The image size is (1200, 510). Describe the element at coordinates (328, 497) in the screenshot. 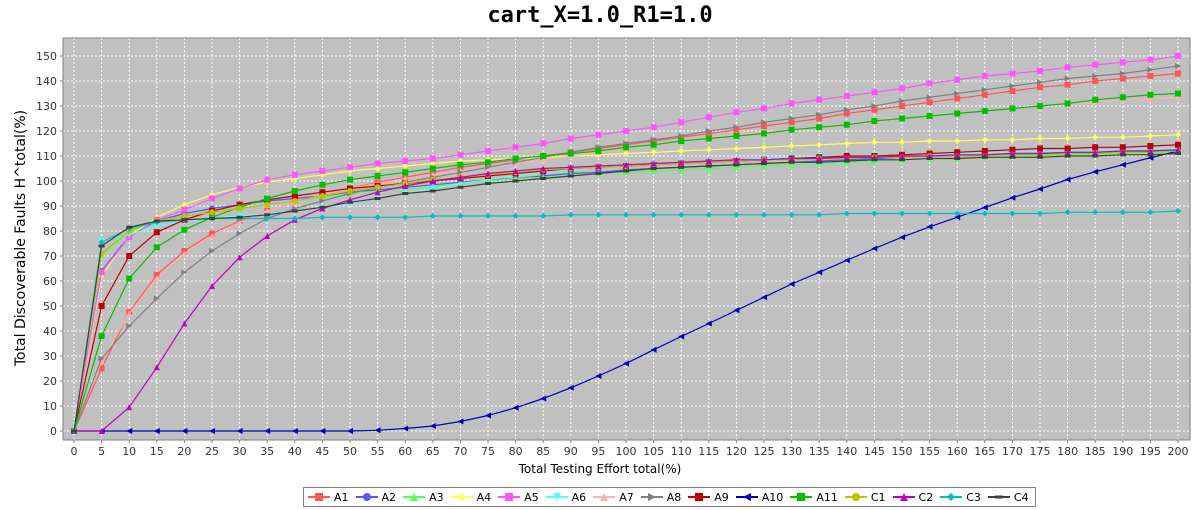

I see `legend-item-a1: A1` at that location.